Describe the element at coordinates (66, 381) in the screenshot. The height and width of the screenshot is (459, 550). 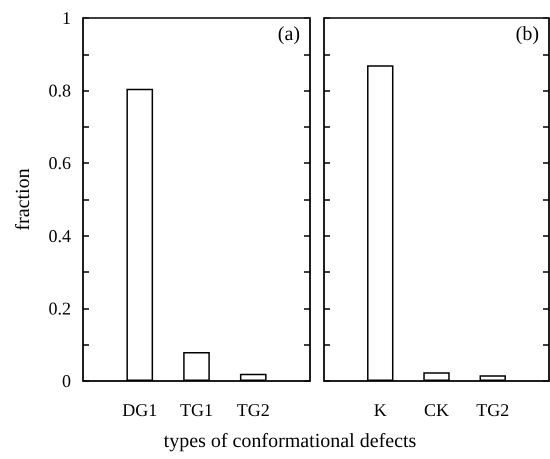
I see `y-tick-label: 0` at that location.